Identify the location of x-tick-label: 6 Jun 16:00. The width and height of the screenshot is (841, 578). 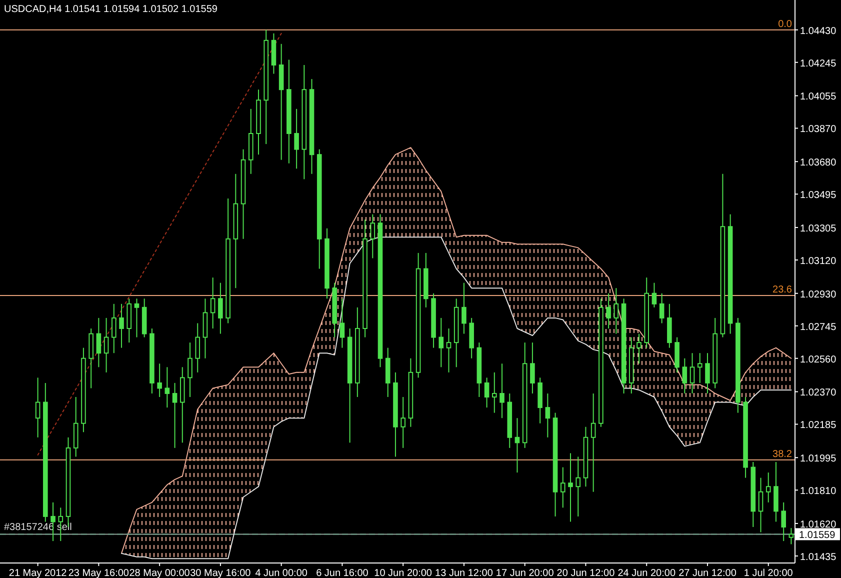
(342, 573).